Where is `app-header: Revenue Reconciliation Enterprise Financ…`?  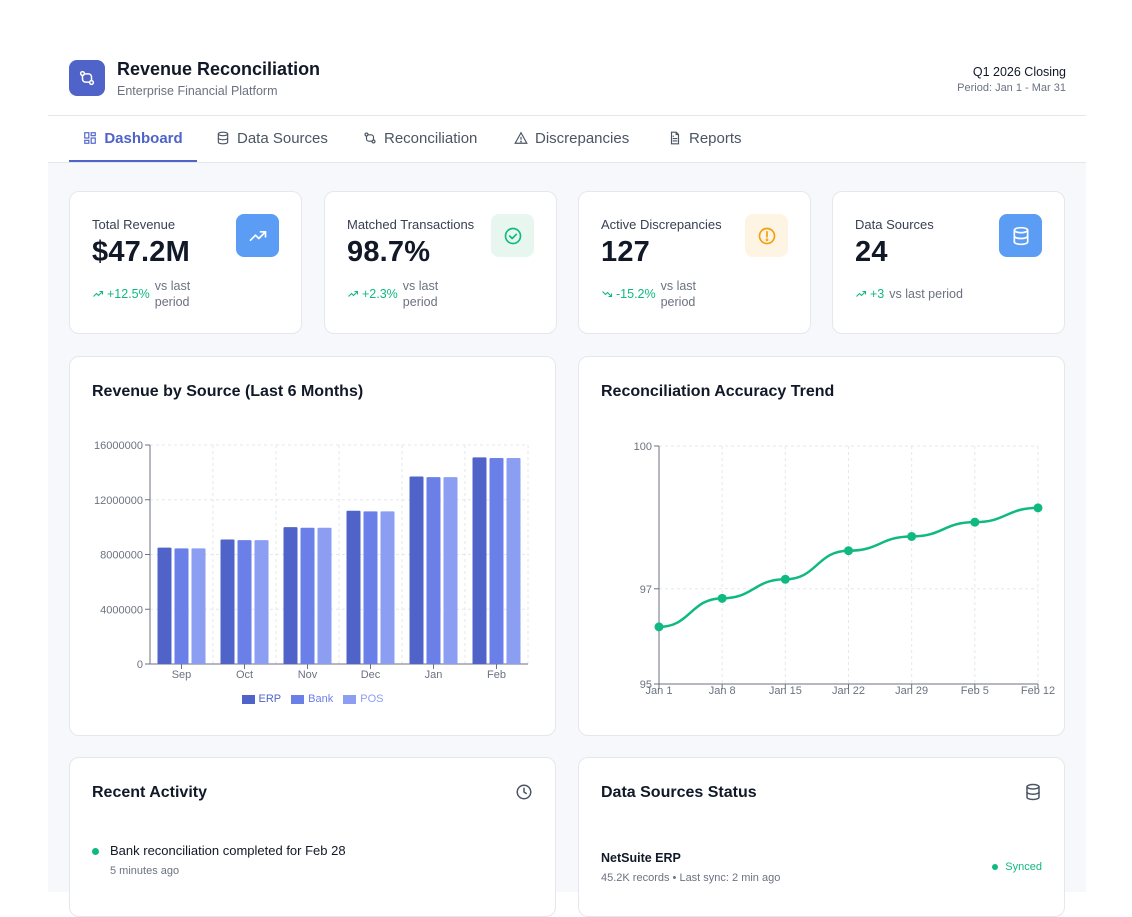
app-header: Revenue Reconciliation Enterprise Financ… is located at coordinates (567, 82).